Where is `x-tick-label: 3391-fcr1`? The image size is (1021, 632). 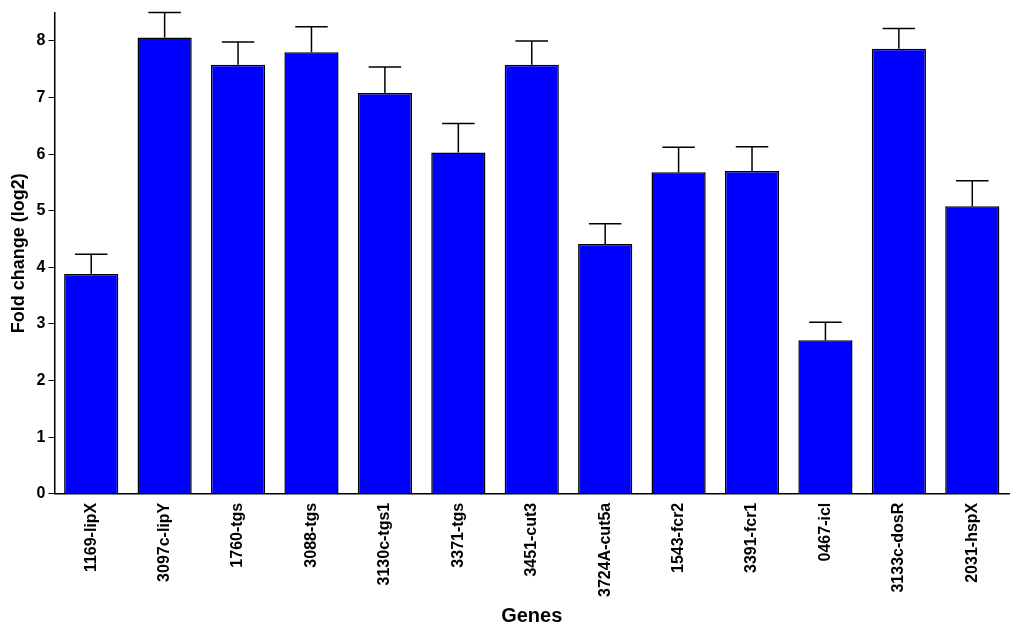
x-tick-label: 3391-fcr1 is located at coordinates (751, 538).